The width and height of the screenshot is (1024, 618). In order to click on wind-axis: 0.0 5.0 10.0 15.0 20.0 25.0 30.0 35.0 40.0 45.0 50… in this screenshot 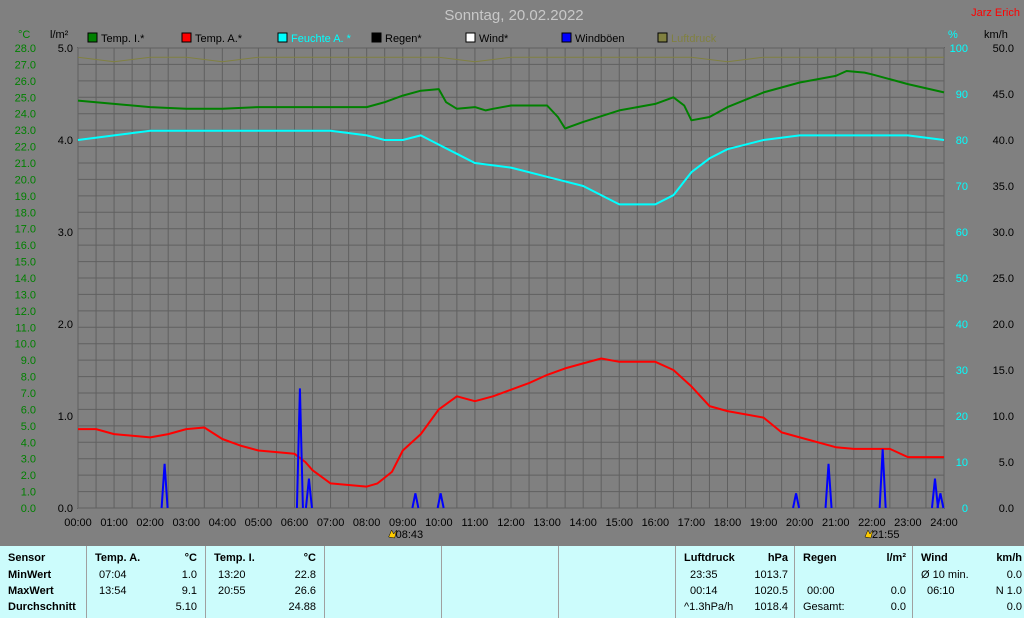, I will do `click(1003, 279)`.